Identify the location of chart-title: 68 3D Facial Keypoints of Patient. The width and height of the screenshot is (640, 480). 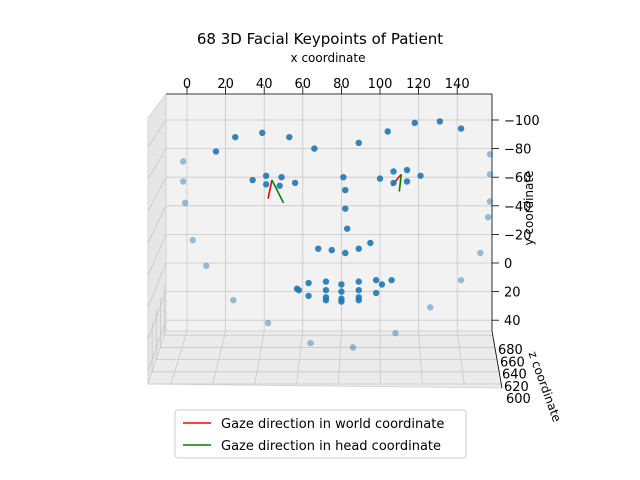
(320, 39).